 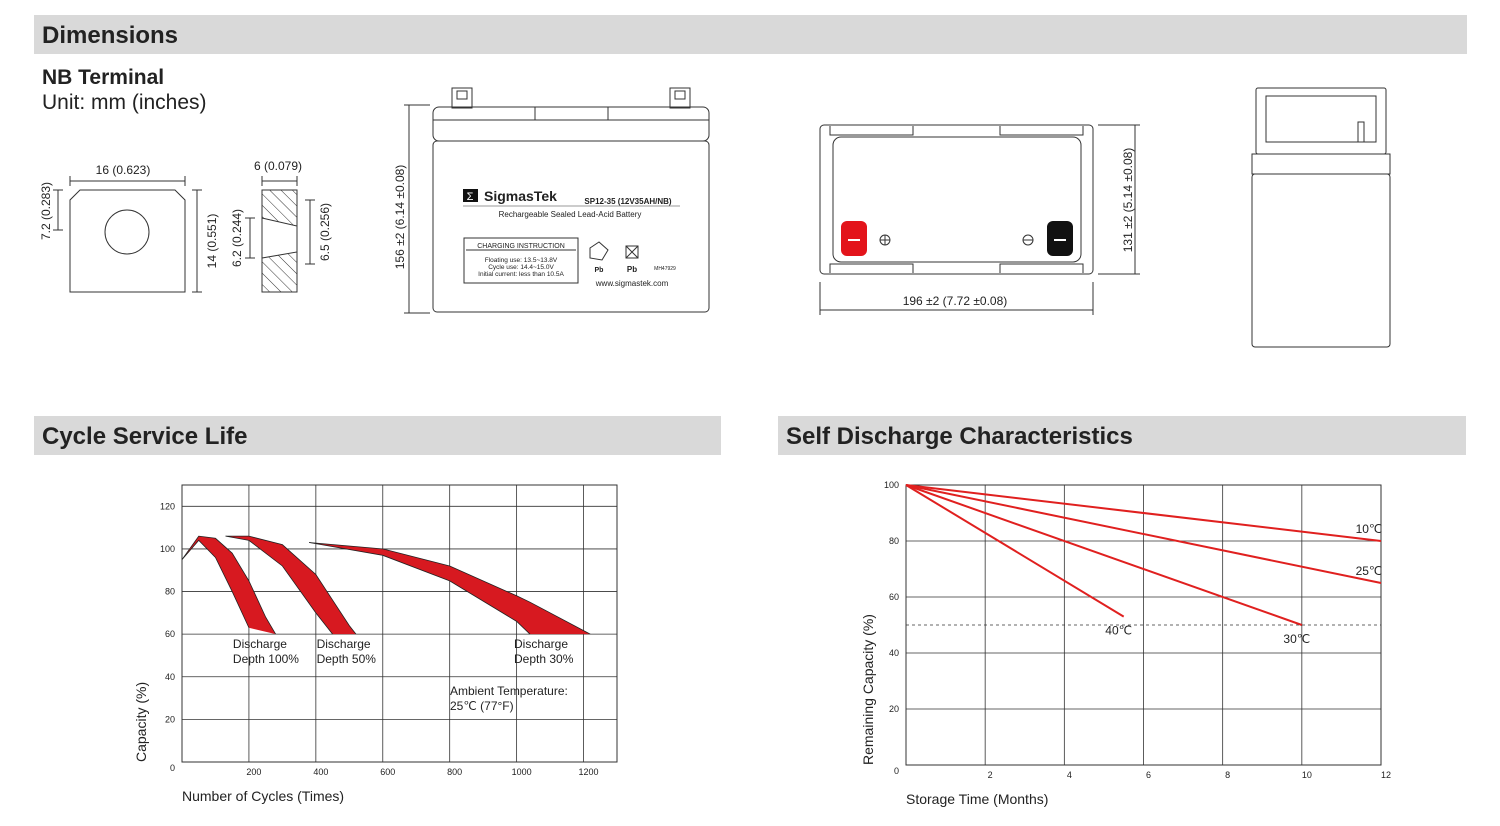 I want to click on x-tick-label: 6, so click(x=1148, y=775).